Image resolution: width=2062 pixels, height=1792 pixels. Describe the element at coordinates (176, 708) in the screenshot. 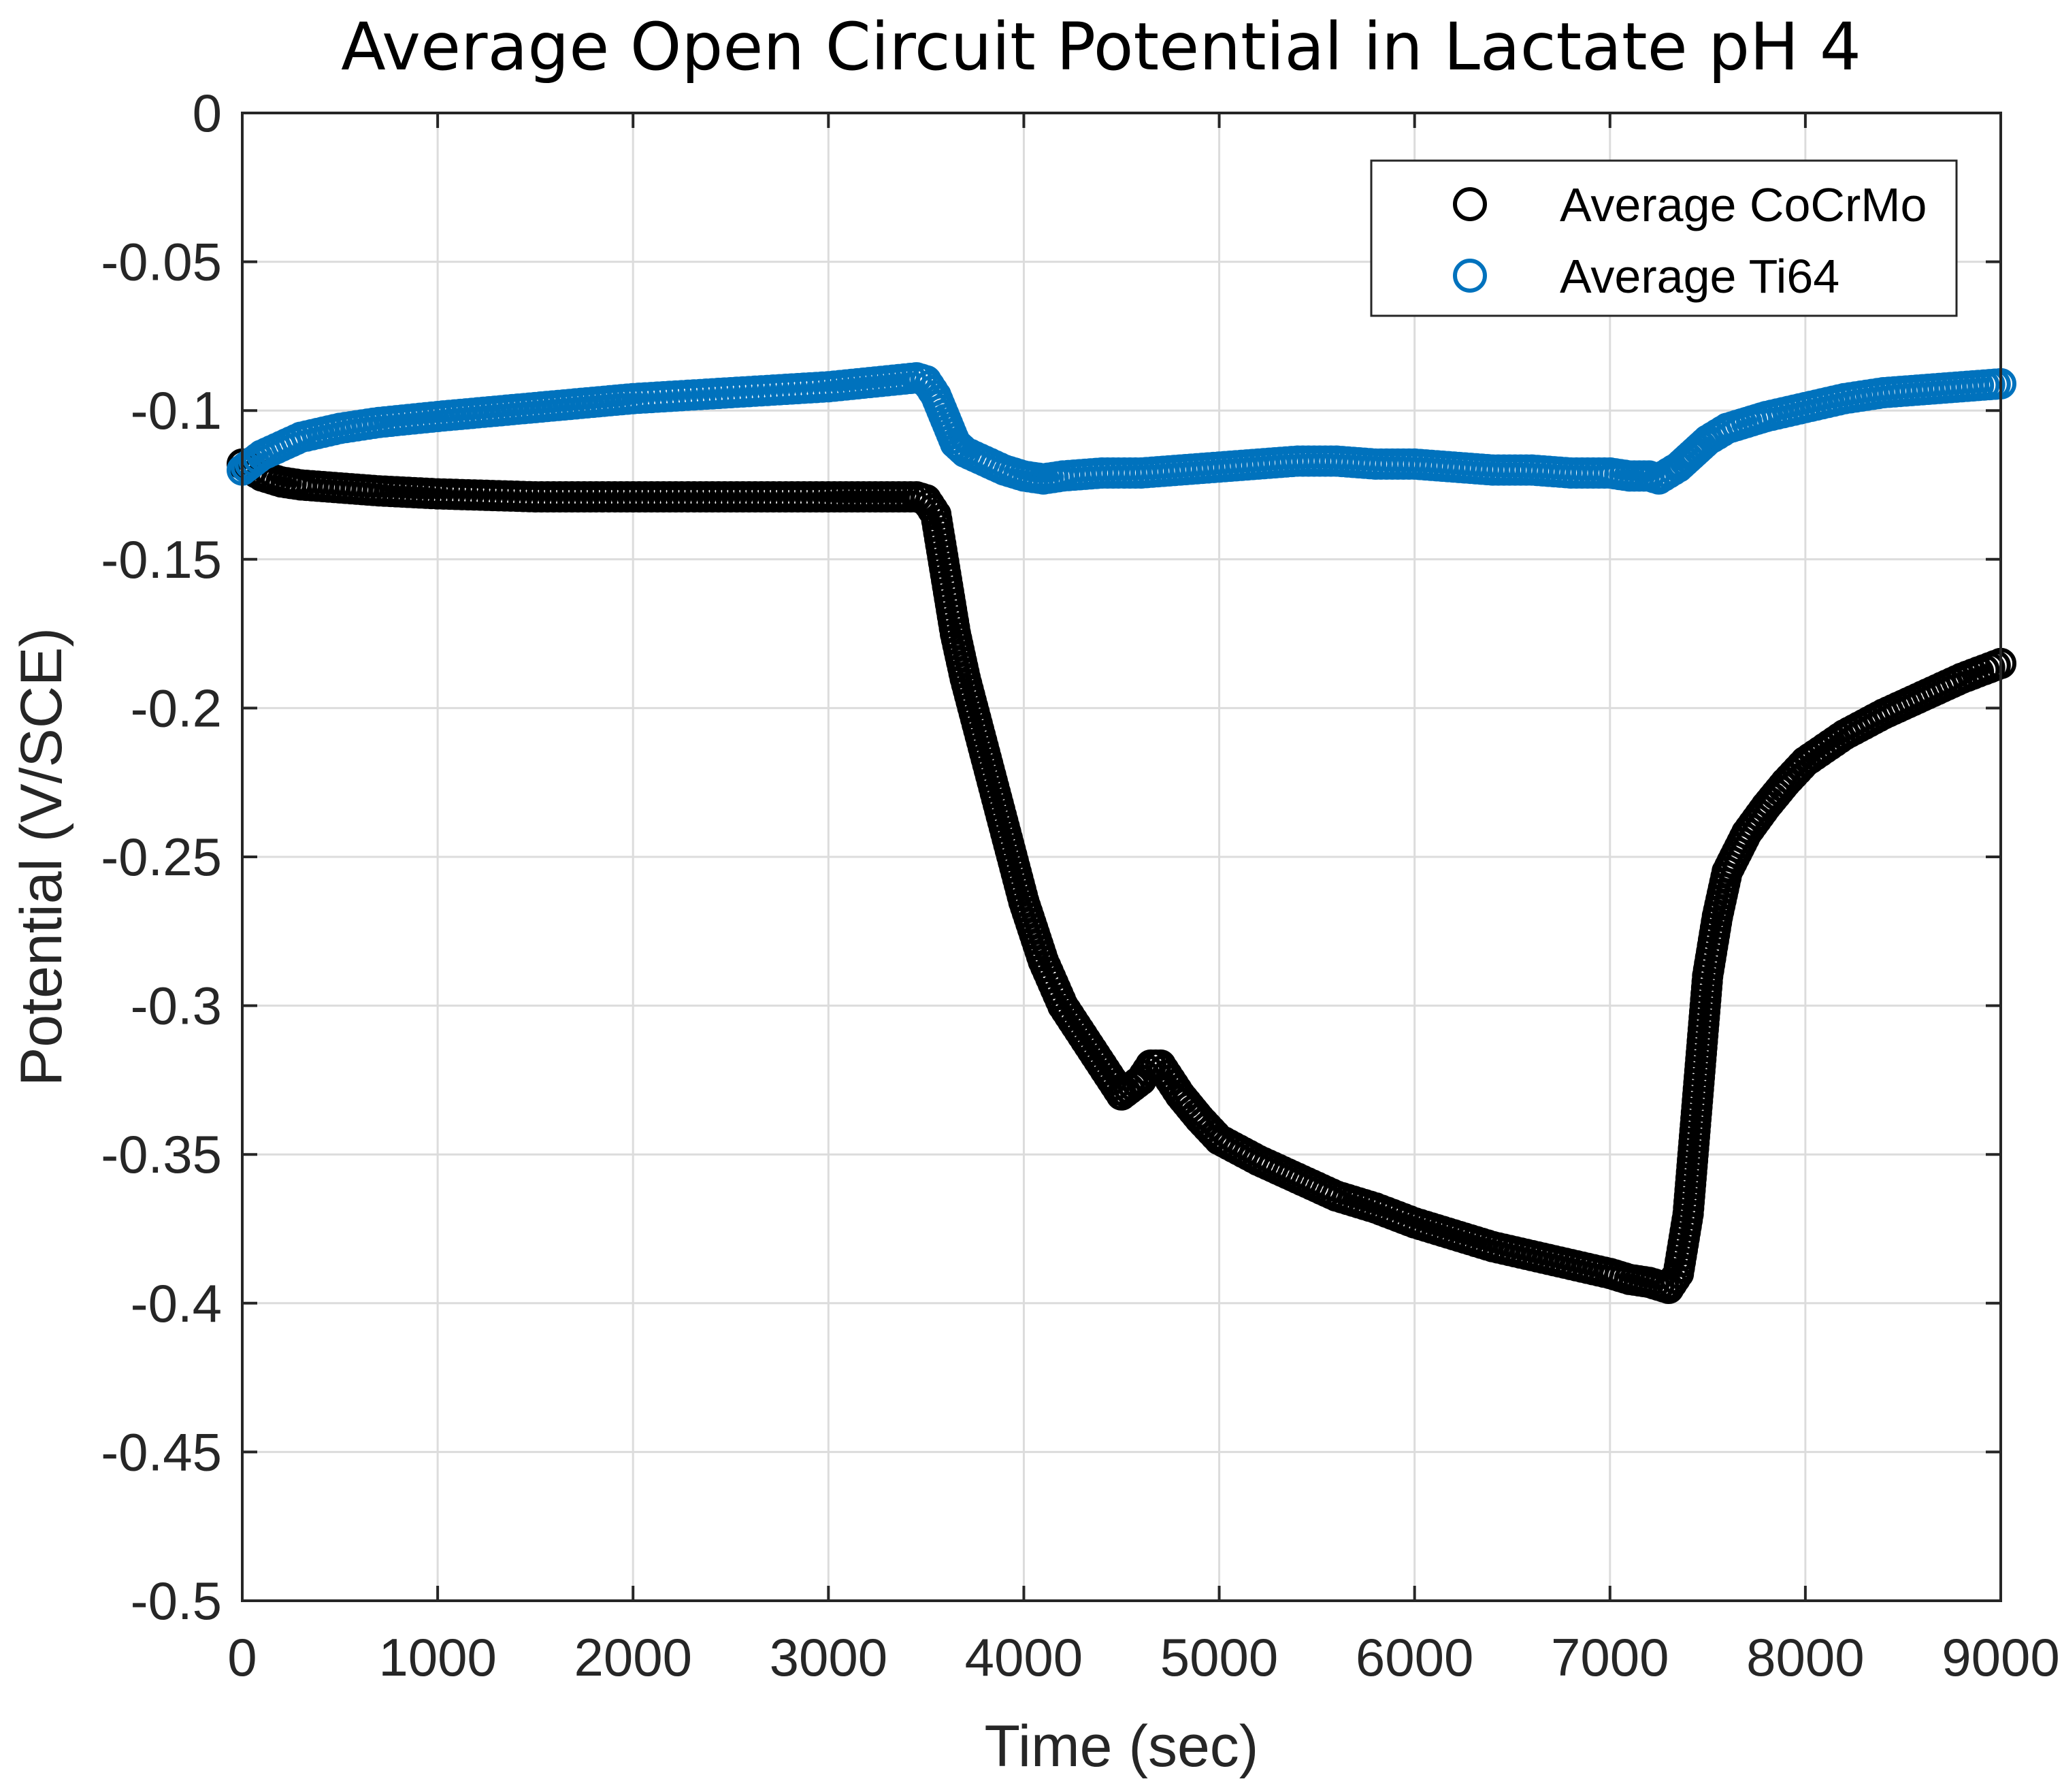

I see `y-tick-label: -0.2` at that location.